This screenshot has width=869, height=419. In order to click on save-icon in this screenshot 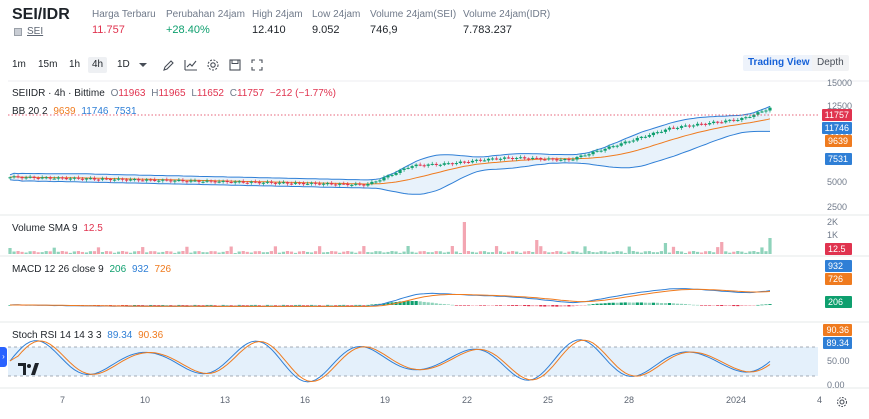, I will do `click(235, 65)`.